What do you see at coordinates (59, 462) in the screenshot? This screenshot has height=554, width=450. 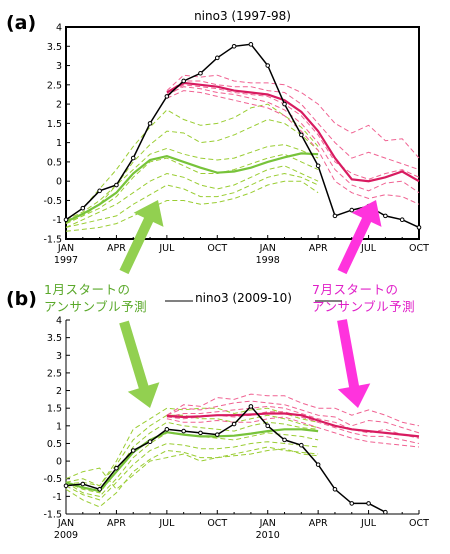 I see `panel-b-y-tick-label: 0` at bounding box center [59, 462].